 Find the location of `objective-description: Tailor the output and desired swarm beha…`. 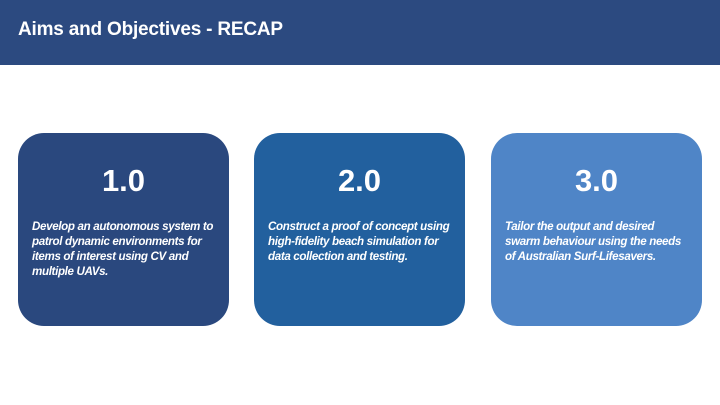

objective-description: Tailor the output and desired swarm beha… is located at coordinates (593, 241).